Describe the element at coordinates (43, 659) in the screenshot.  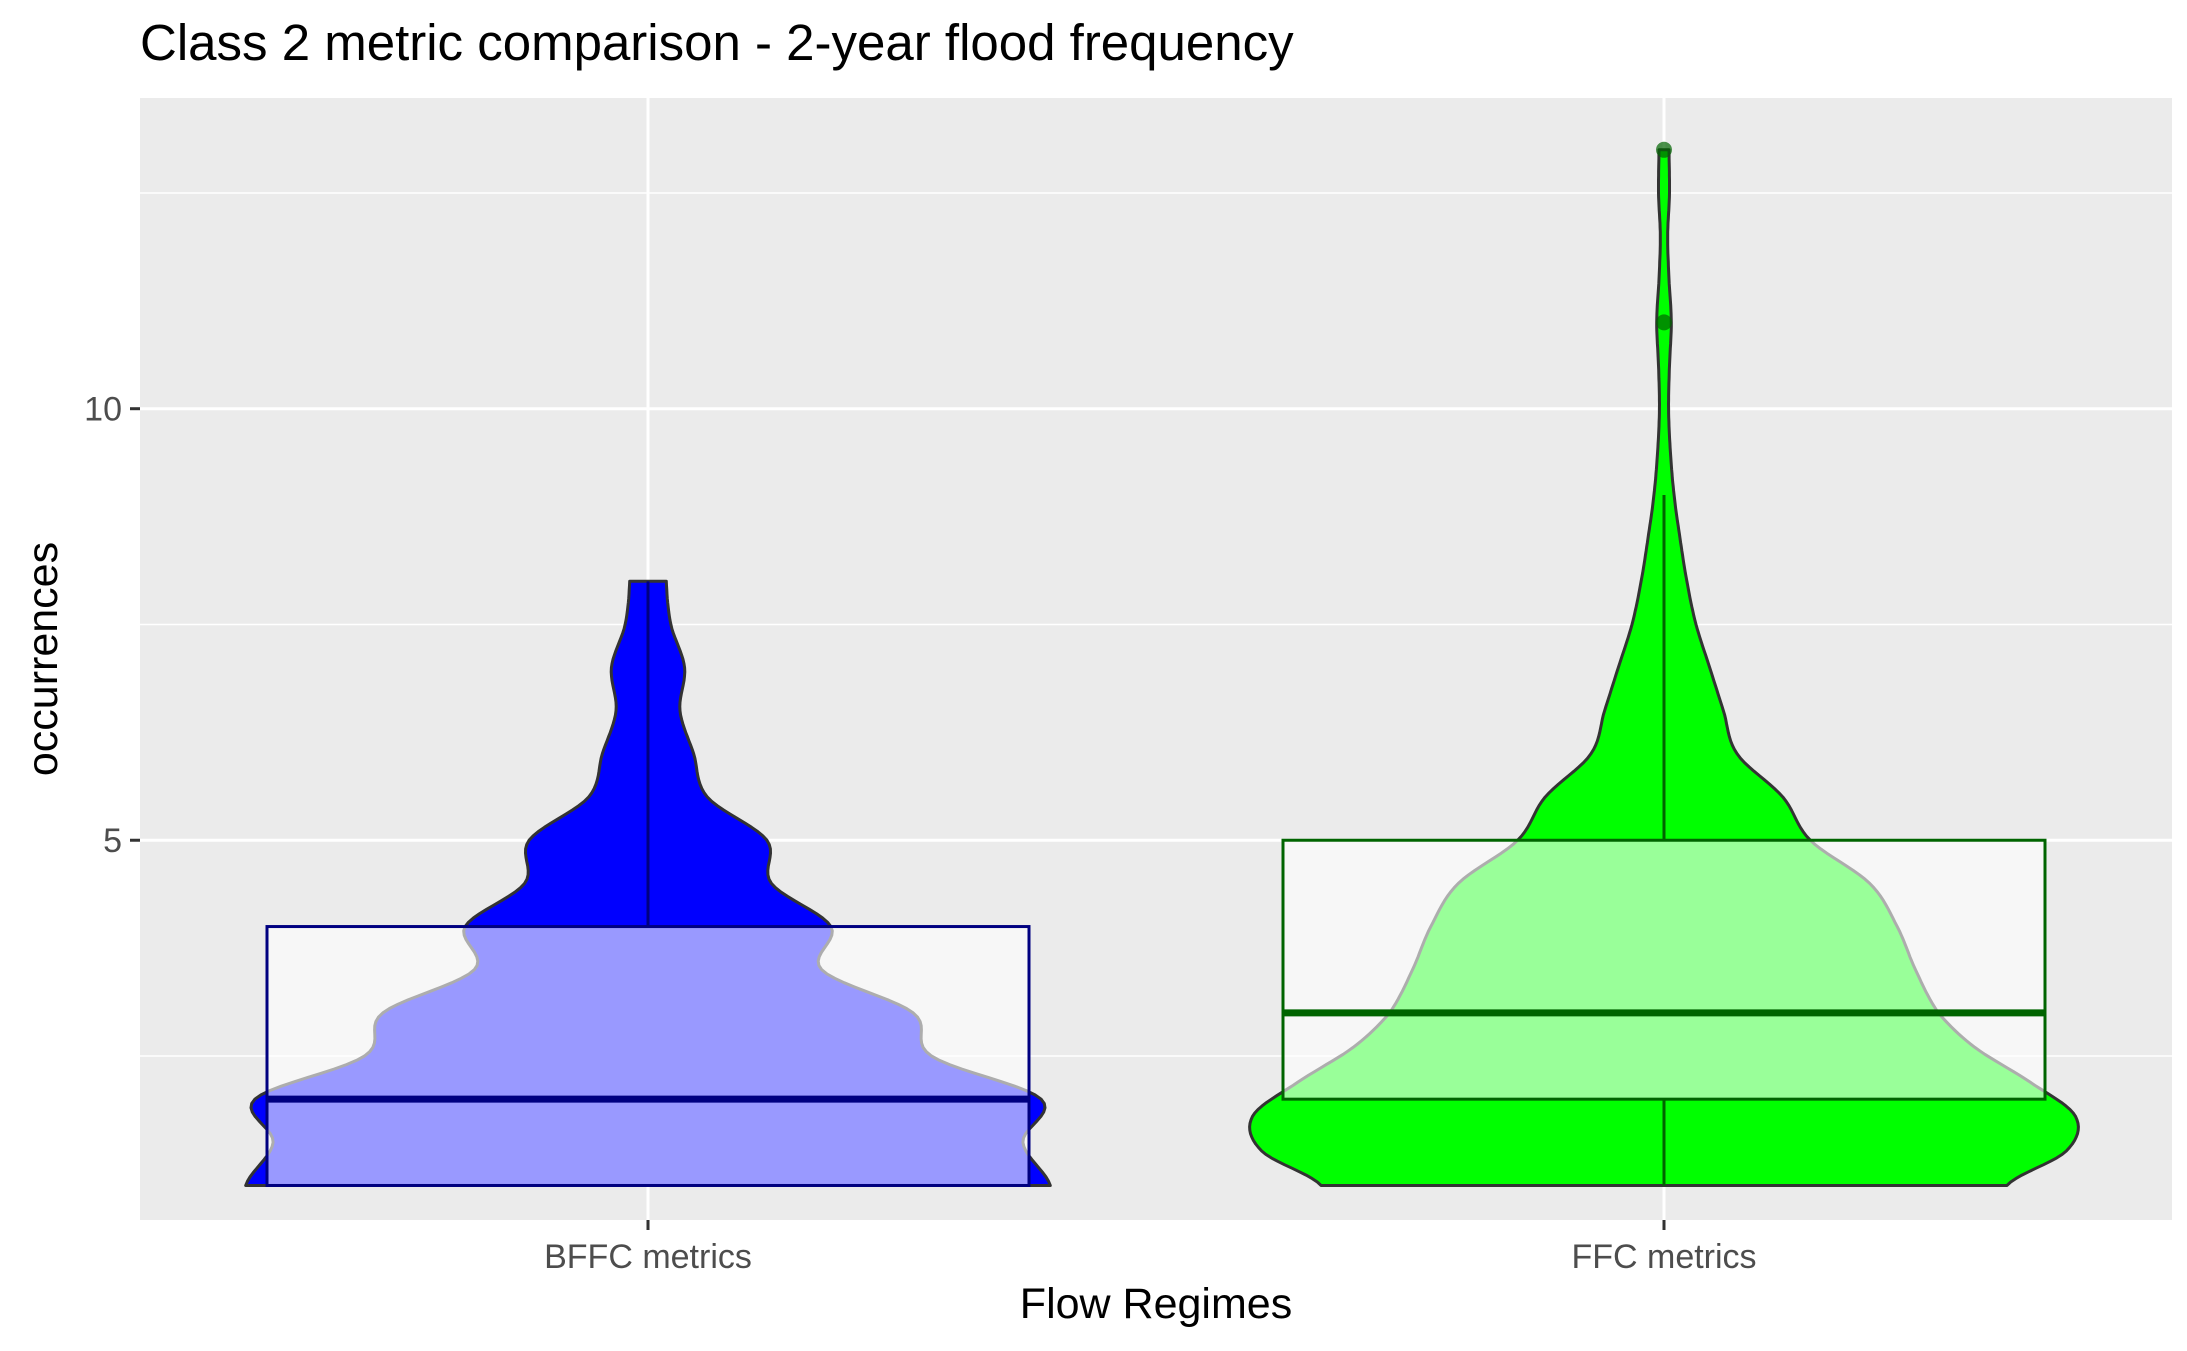
I see `y-axis-title: occurrences` at that location.